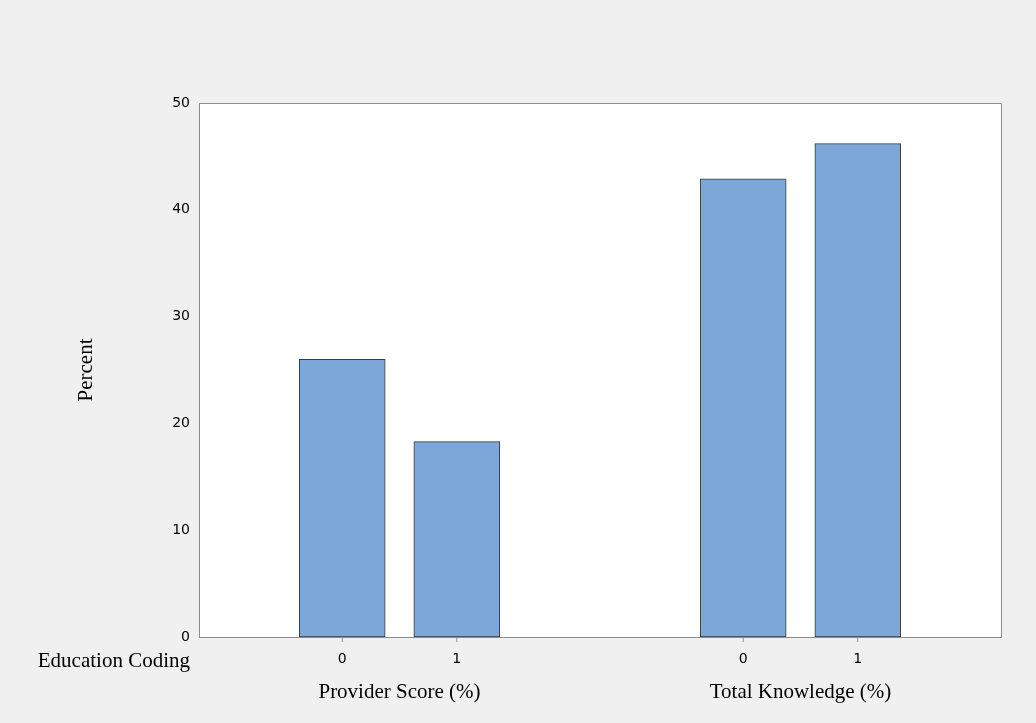  What do you see at coordinates (186, 635) in the screenshot?
I see `y-tick-label: 0` at bounding box center [186, 635].